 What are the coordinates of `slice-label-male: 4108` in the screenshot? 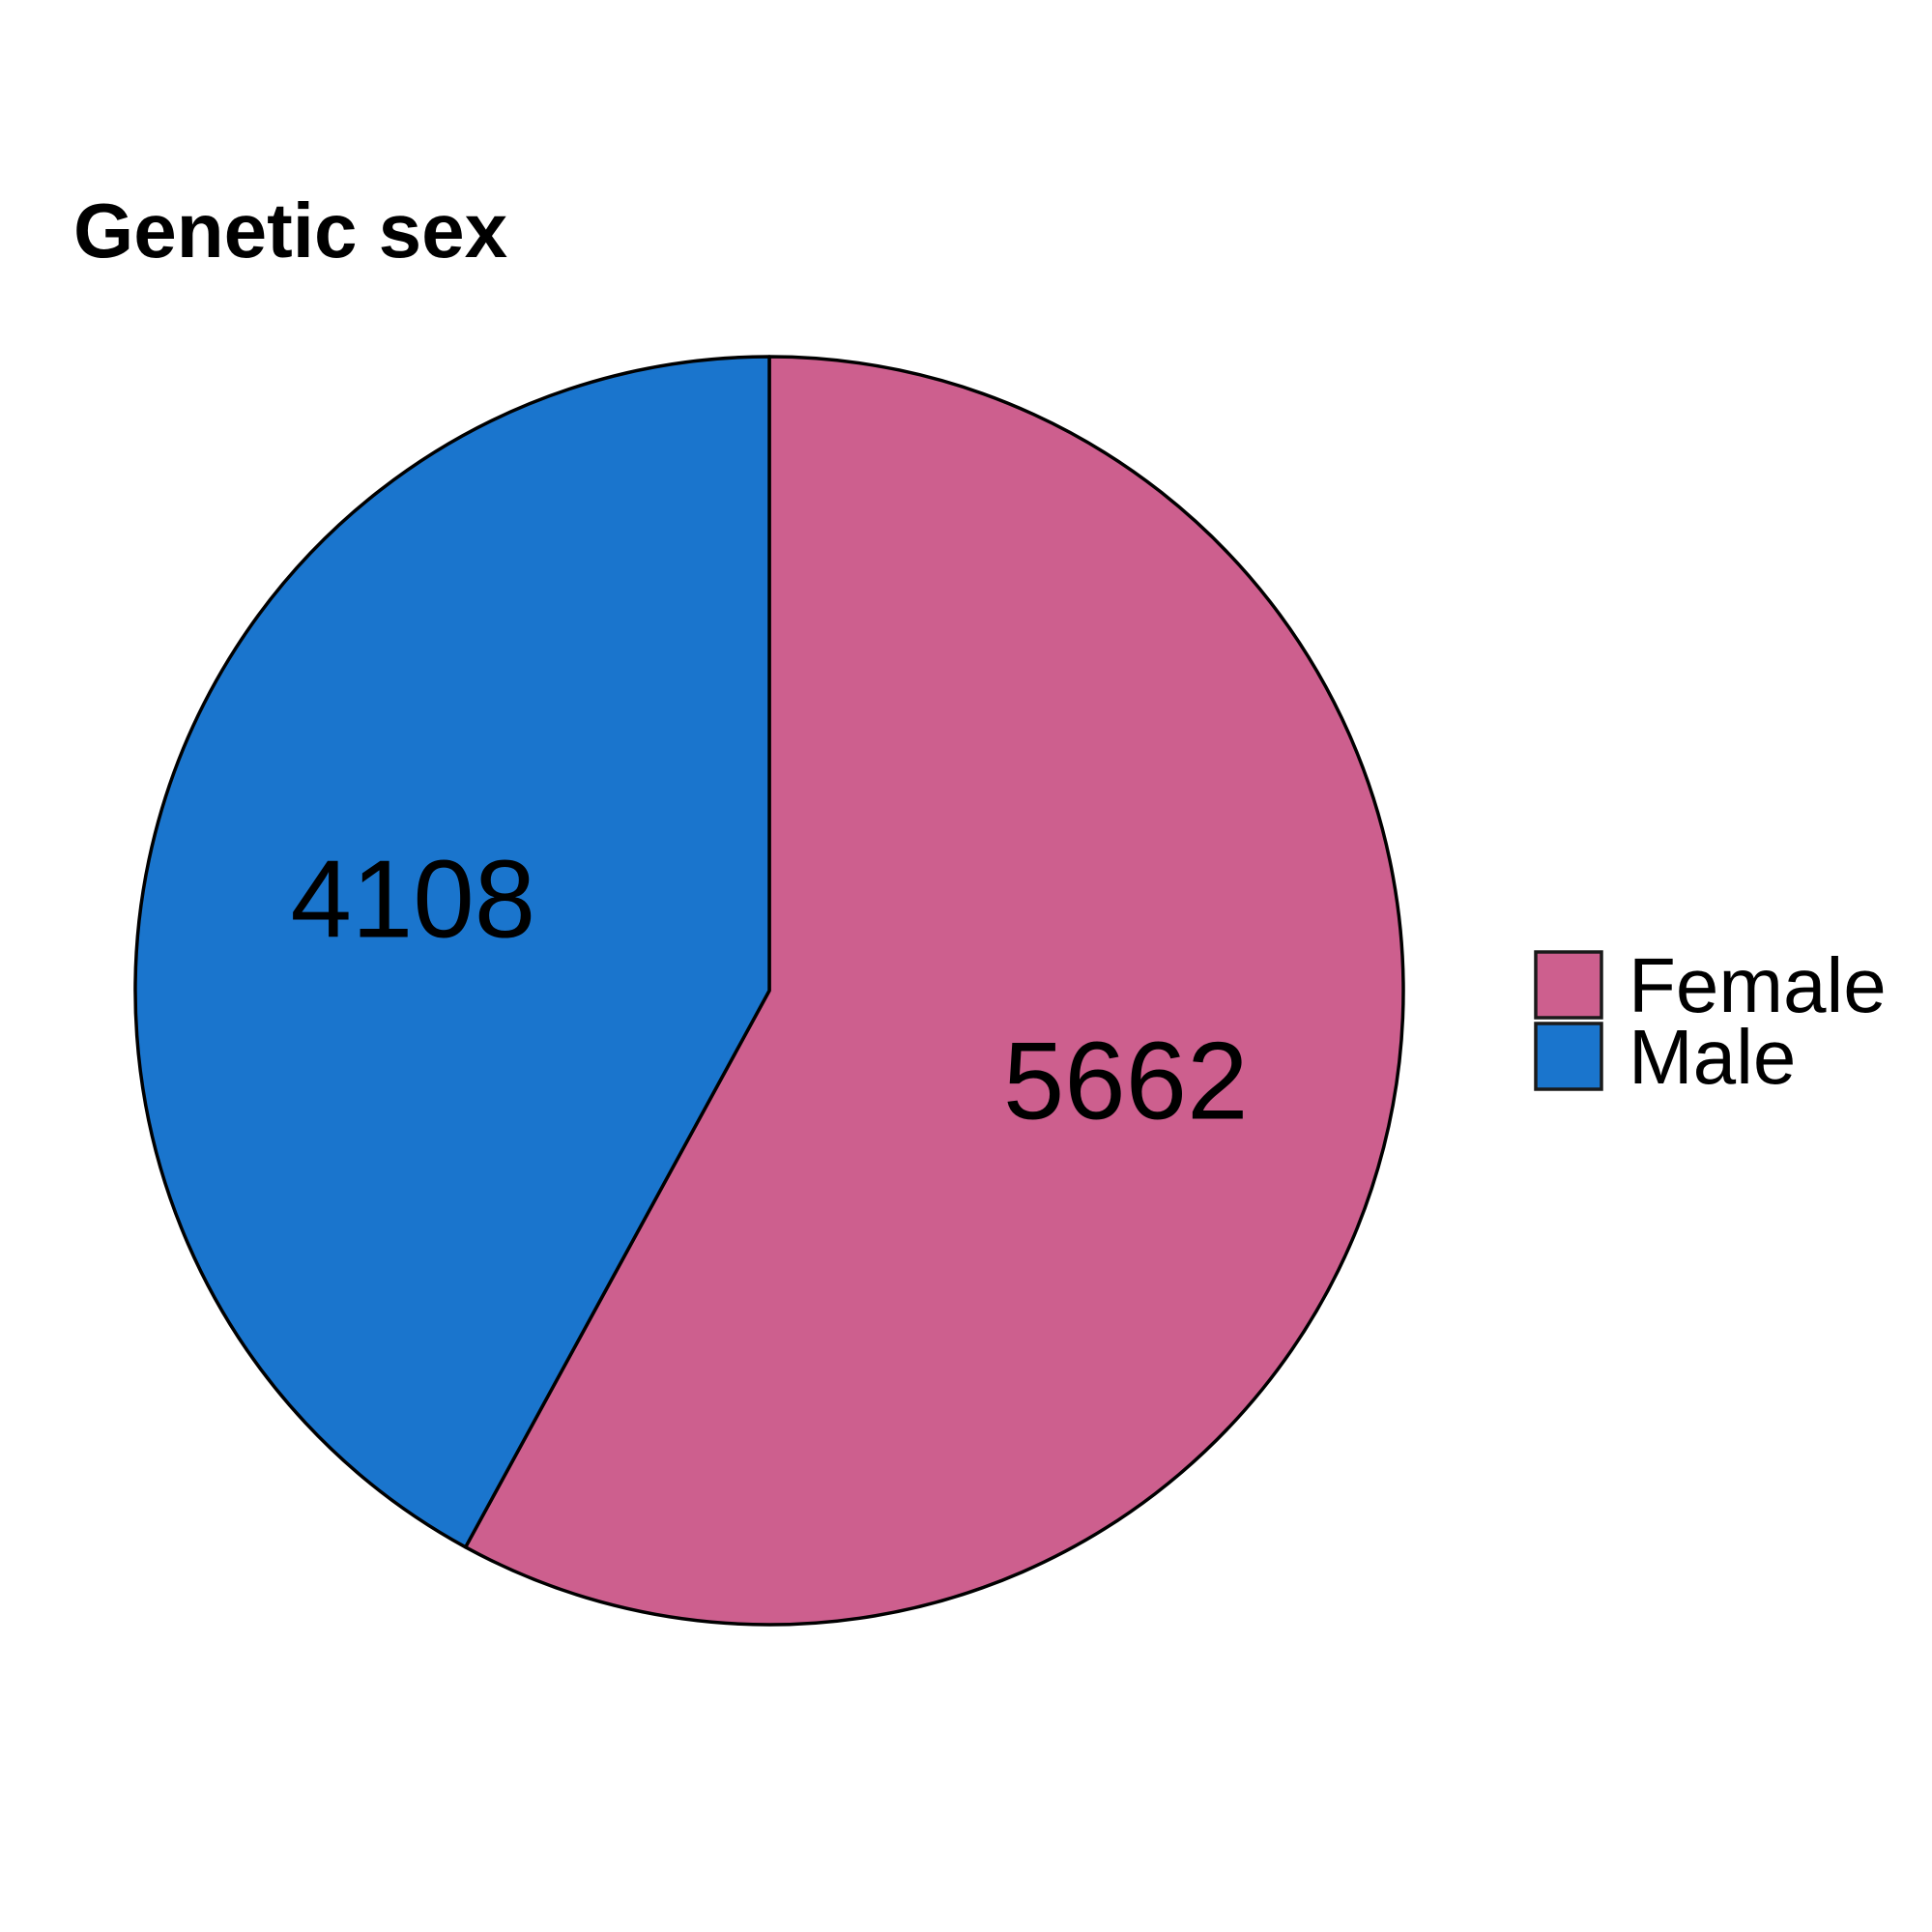 It's located at (413, 899).